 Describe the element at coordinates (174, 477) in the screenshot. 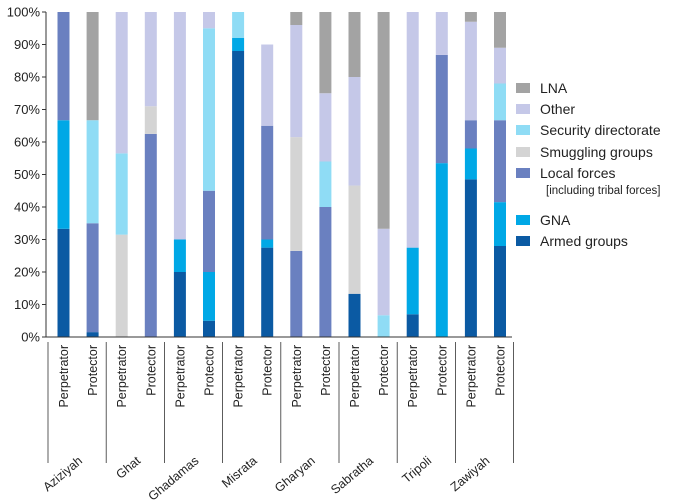

I see `group-label: Ghadamas` at that location.